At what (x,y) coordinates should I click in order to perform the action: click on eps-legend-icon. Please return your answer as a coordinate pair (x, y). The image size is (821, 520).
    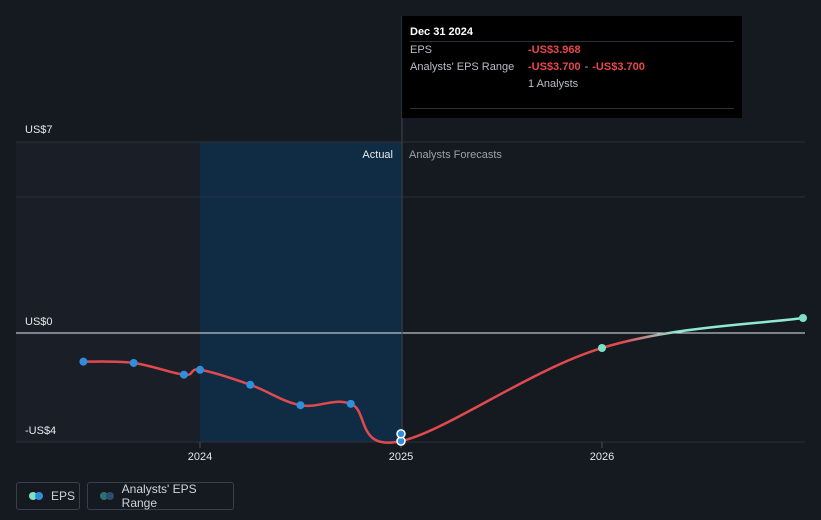
    Looking at the image, I should click on (37, 496).